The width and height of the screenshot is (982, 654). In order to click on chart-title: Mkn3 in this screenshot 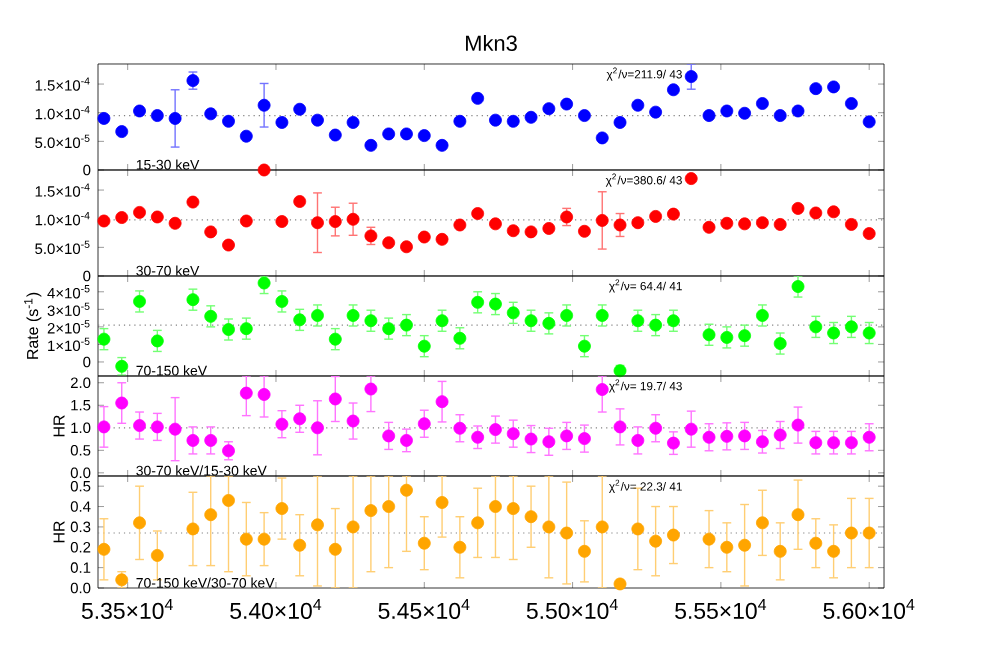, I will do `click(491, 42)`.